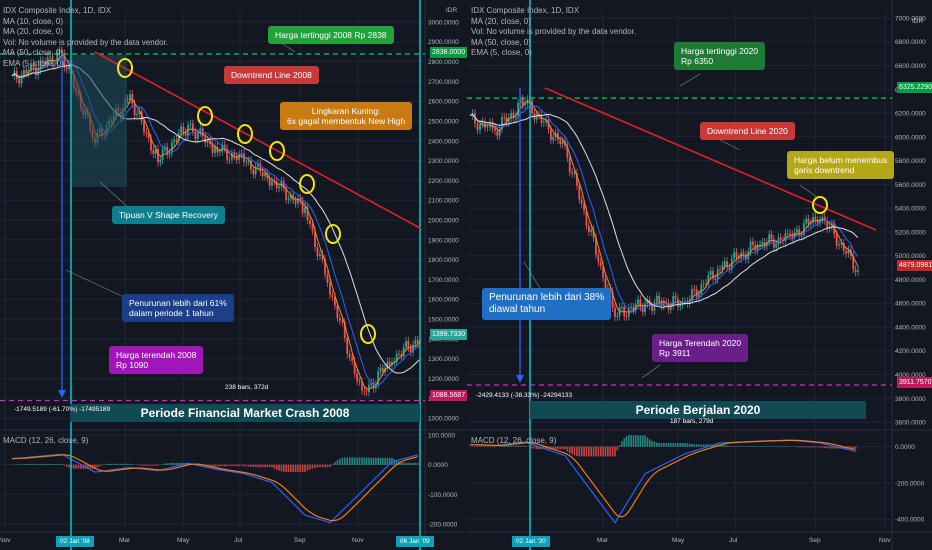 Image resolution: width=932 pixels, height=550 pixels. Describe the element at coordinates (910, 423) in the screenshot. I see `right-y-tick-label: 3600.0000` at that location.